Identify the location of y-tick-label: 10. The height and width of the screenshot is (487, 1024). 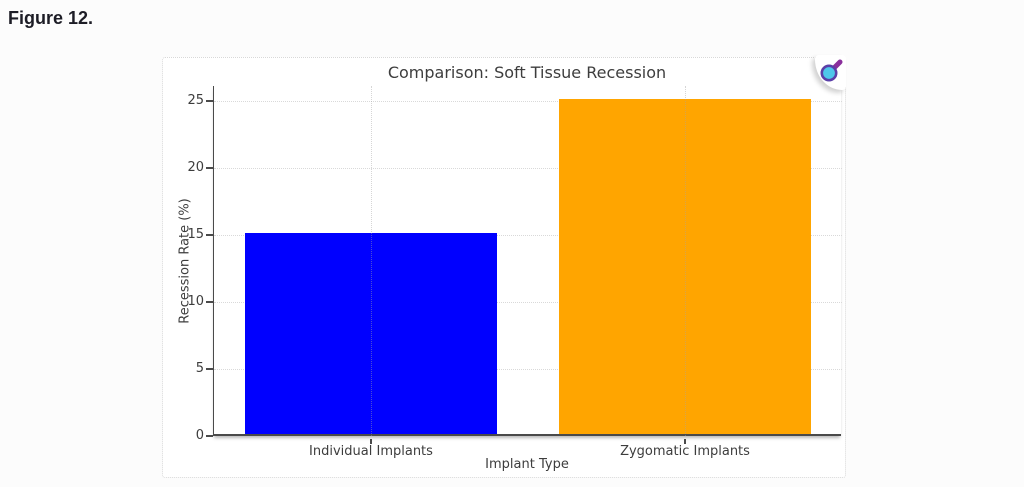
(195, 301).